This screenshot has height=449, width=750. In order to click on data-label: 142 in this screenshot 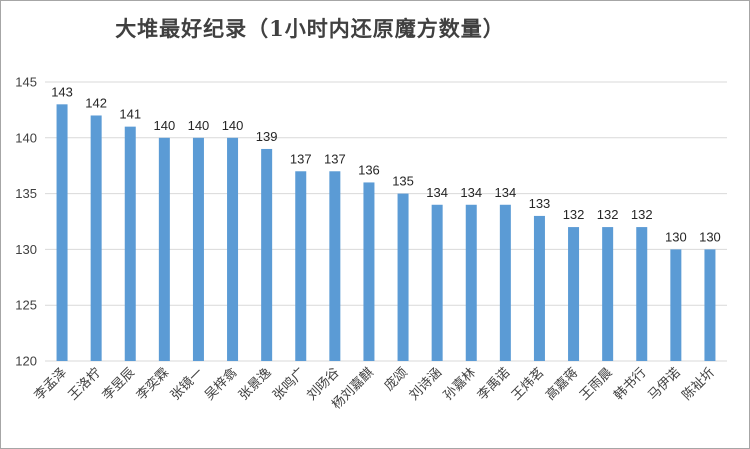, I will do `click(96, 102)`.